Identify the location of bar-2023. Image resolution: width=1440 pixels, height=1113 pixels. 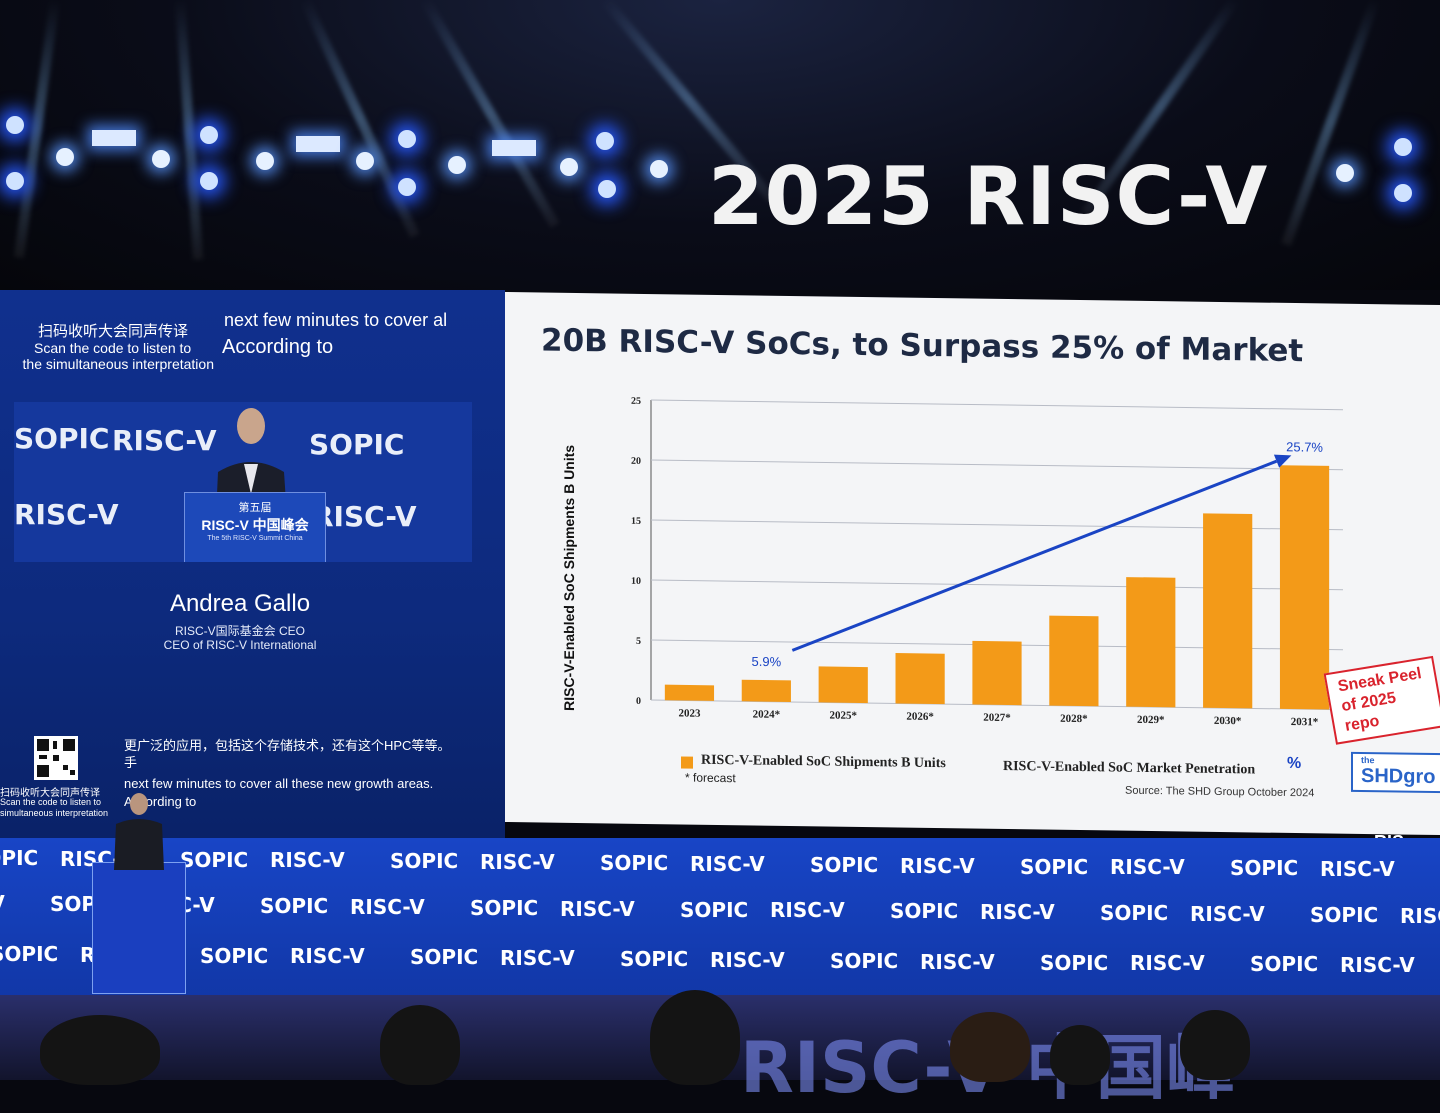
(689, 692).